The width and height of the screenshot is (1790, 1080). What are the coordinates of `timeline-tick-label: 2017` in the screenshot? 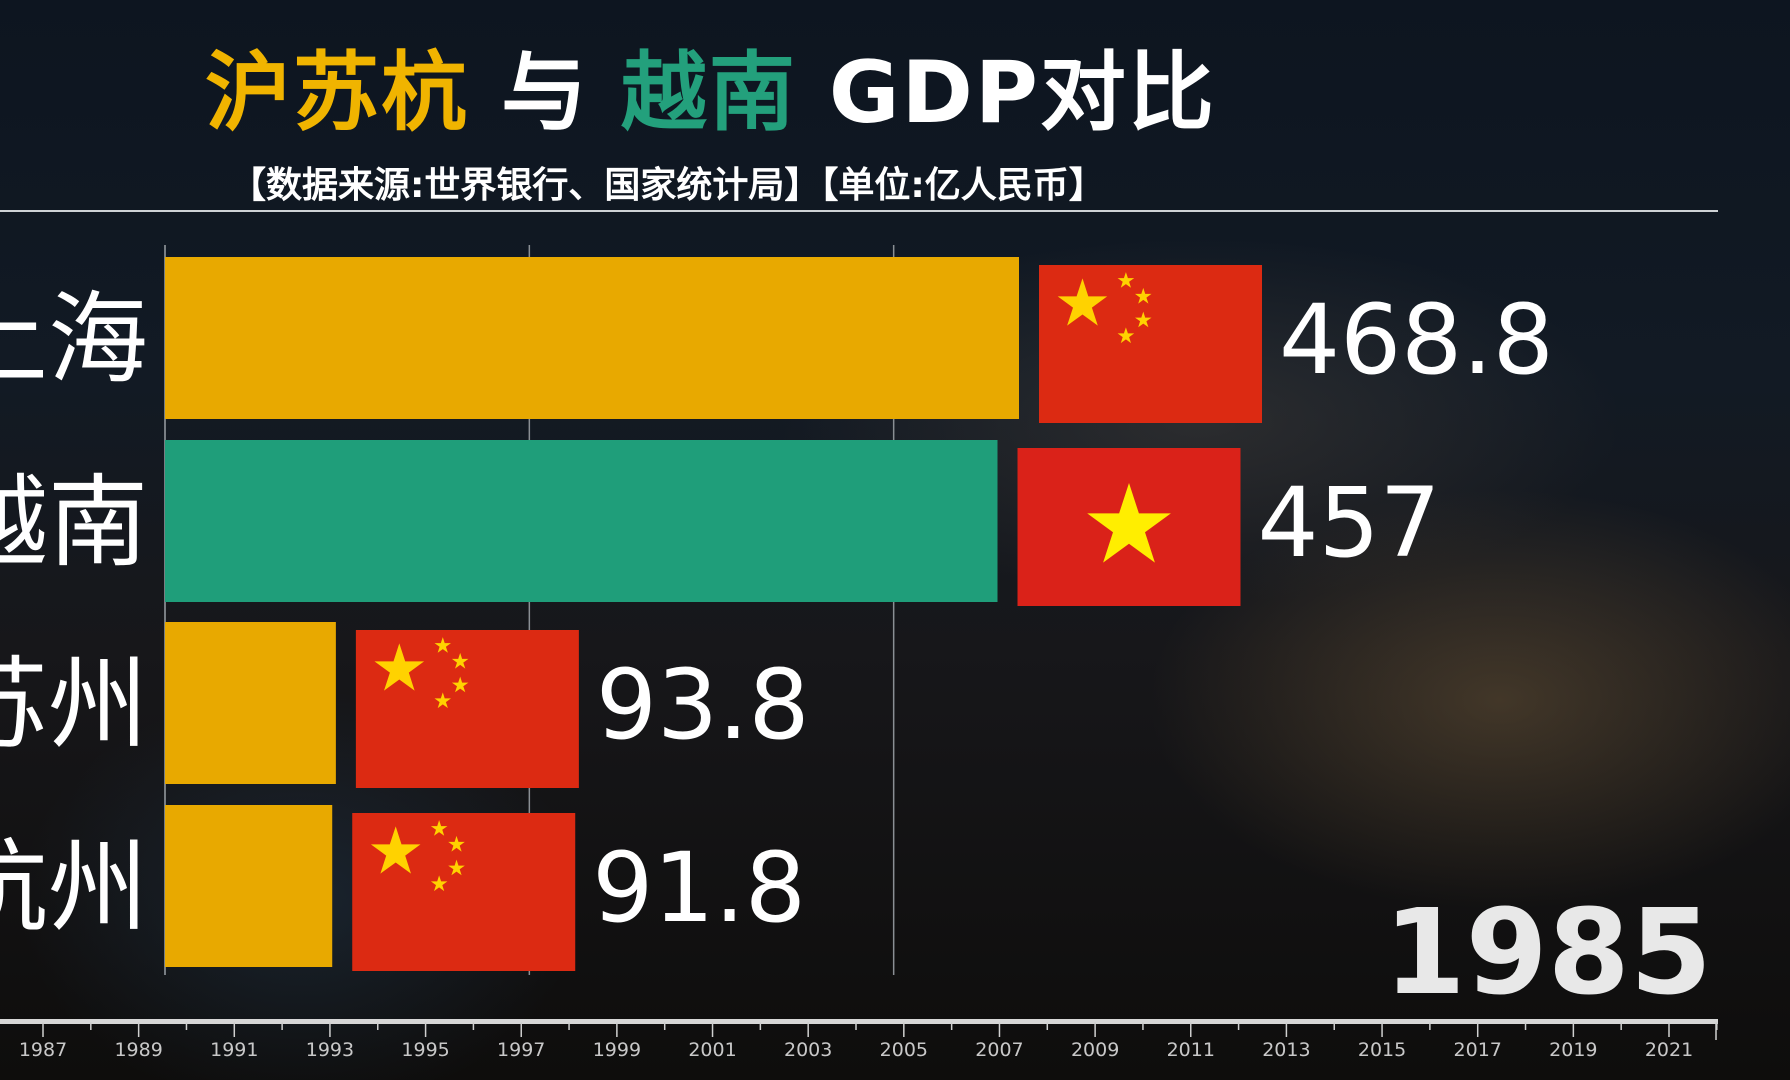 It's located at (1478, 1050).